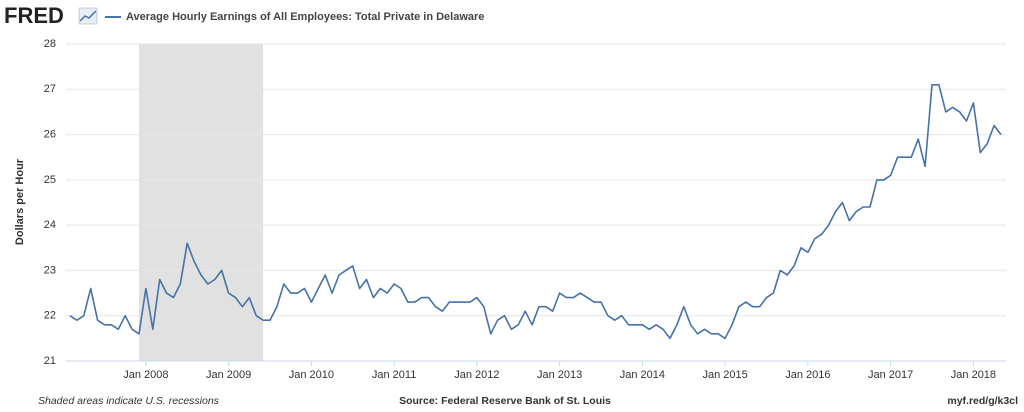  What do you see at coordinates (34, 15) in the screenshot?
I see `brand-logo: FRED` at bounding box center [34, 15].